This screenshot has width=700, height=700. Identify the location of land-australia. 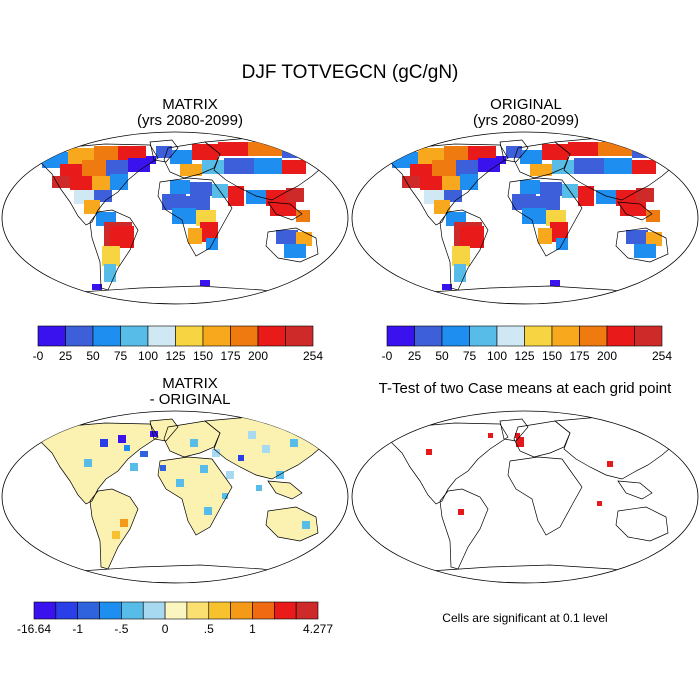
(292, 524).